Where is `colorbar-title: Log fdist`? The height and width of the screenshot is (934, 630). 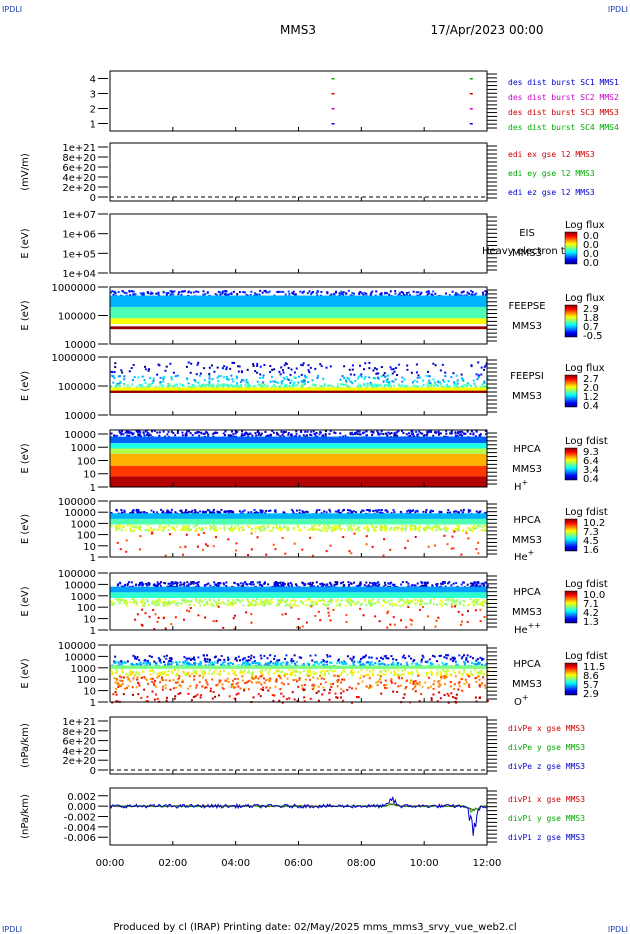 colorbar-title: Log fdist is located at coordinates (586, 512).